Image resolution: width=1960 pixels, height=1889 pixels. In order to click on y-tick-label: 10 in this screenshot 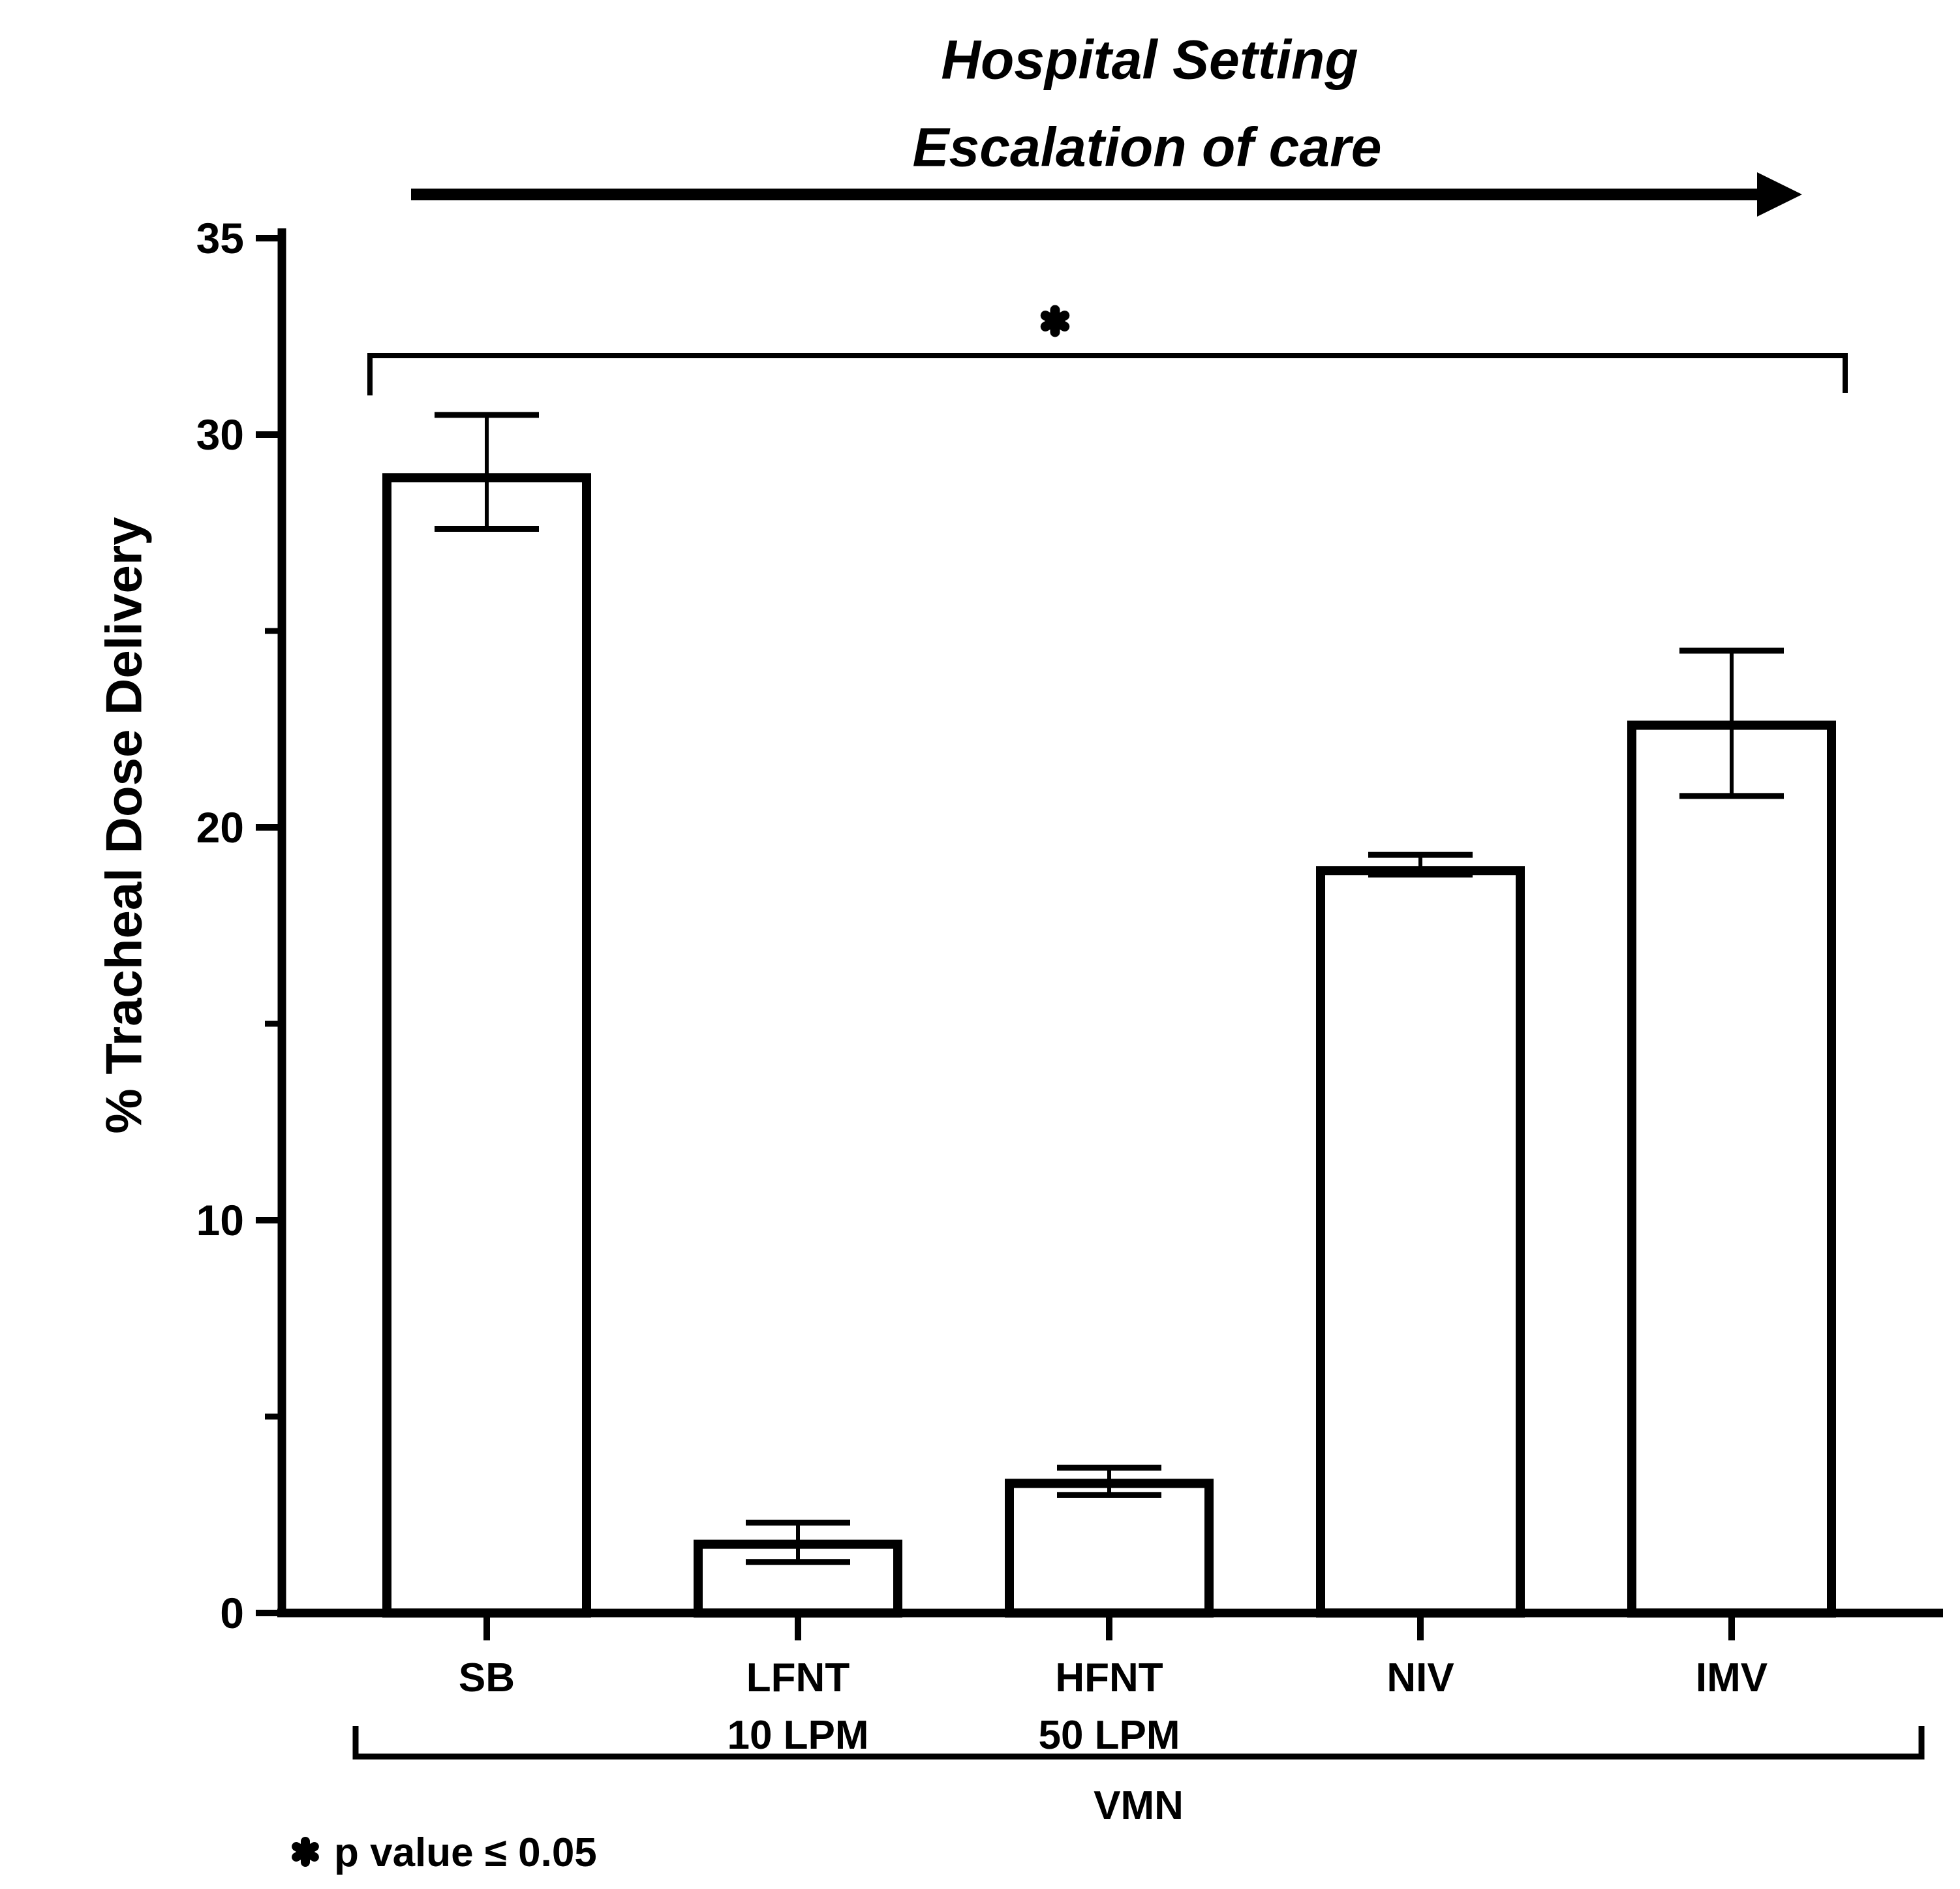, I will do `click(220, 1220)`.